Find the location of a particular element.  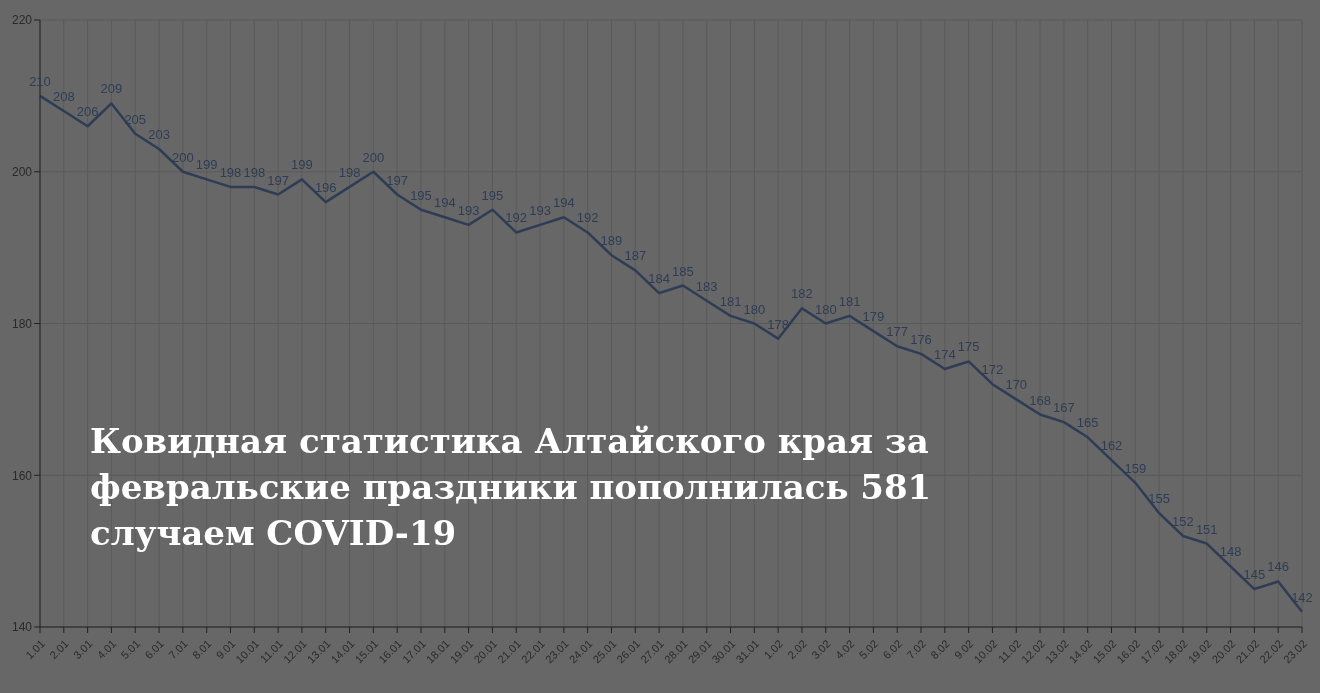

data-label: 155 is located at coordinates (1159, 499).